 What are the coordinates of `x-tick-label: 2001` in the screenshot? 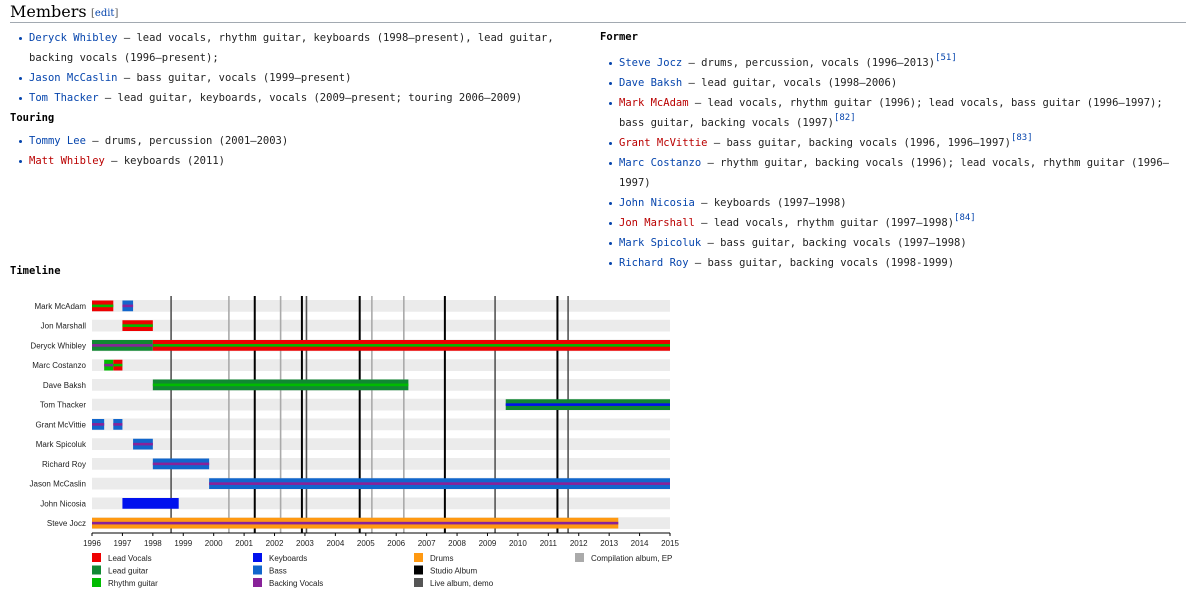 It's located at (244, 543).